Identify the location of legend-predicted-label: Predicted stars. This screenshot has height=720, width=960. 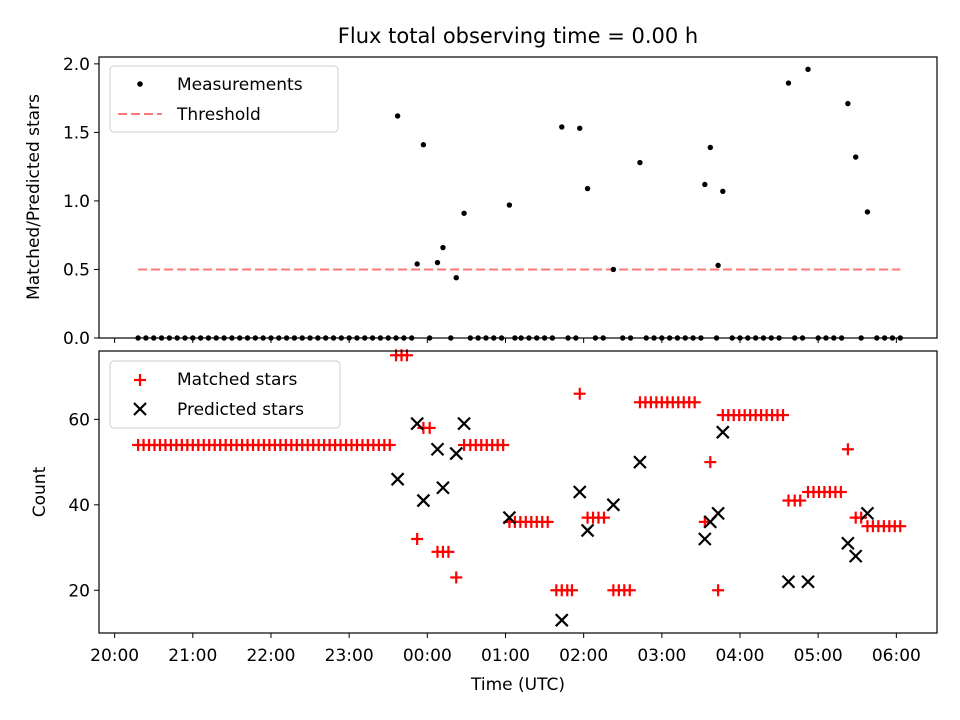
(240, 410).